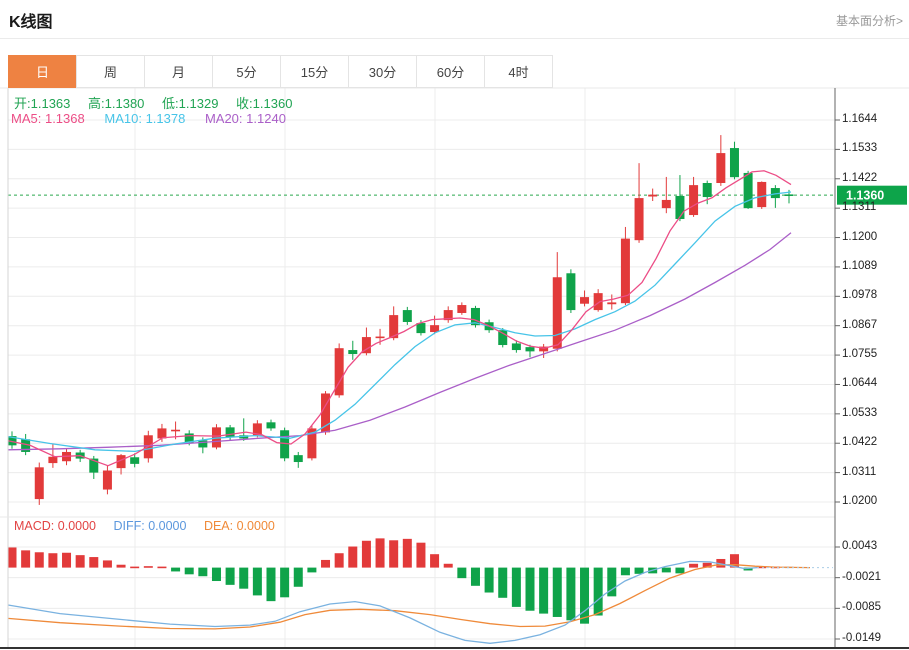  I want to click on period-tab-bar: 日 周 月 5分 15分 30分 60分 4时, so click(280, 71).